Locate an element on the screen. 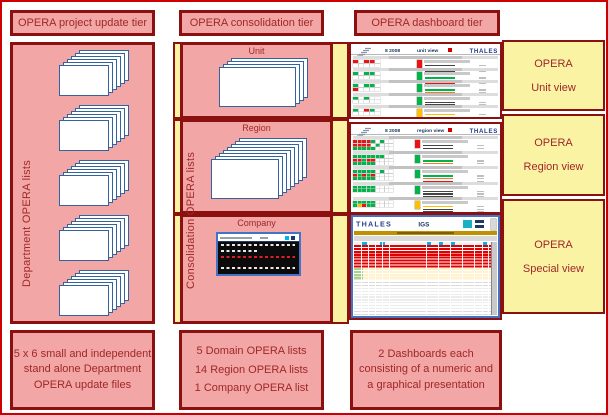  middle-tier-header: OPERA consolidation tier is located at coordinates (251, 23).